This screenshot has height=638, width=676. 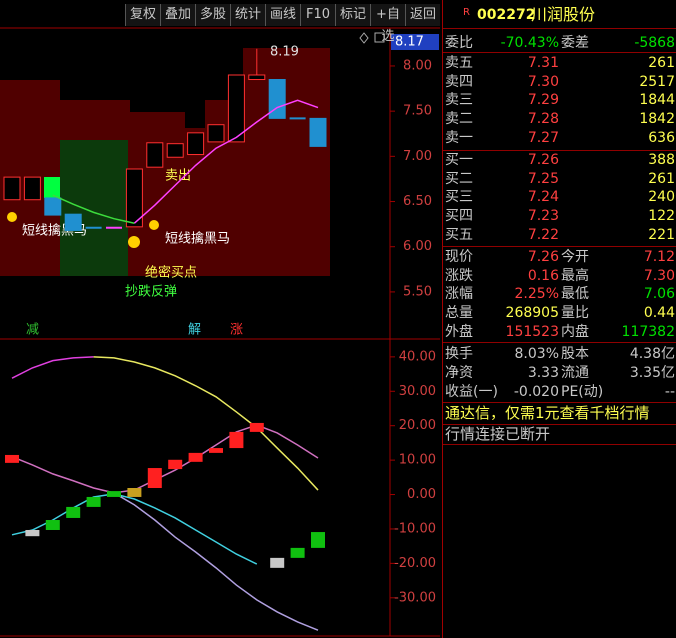 What do you see at coordinates (387, 24) in the screenshot?
I see `toolbar-button: +自选` at bounding box center [387, 24].